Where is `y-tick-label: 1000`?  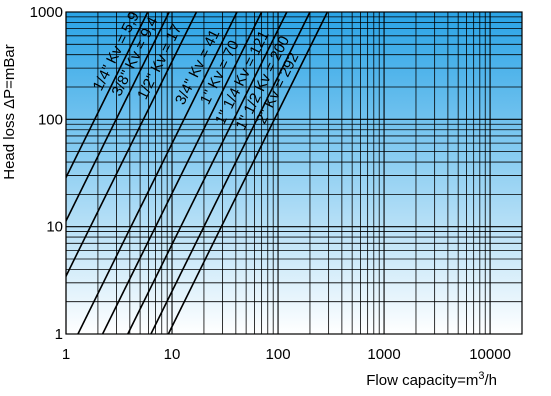 y-tick-label: 1000 is located at coordinates (46, 12).